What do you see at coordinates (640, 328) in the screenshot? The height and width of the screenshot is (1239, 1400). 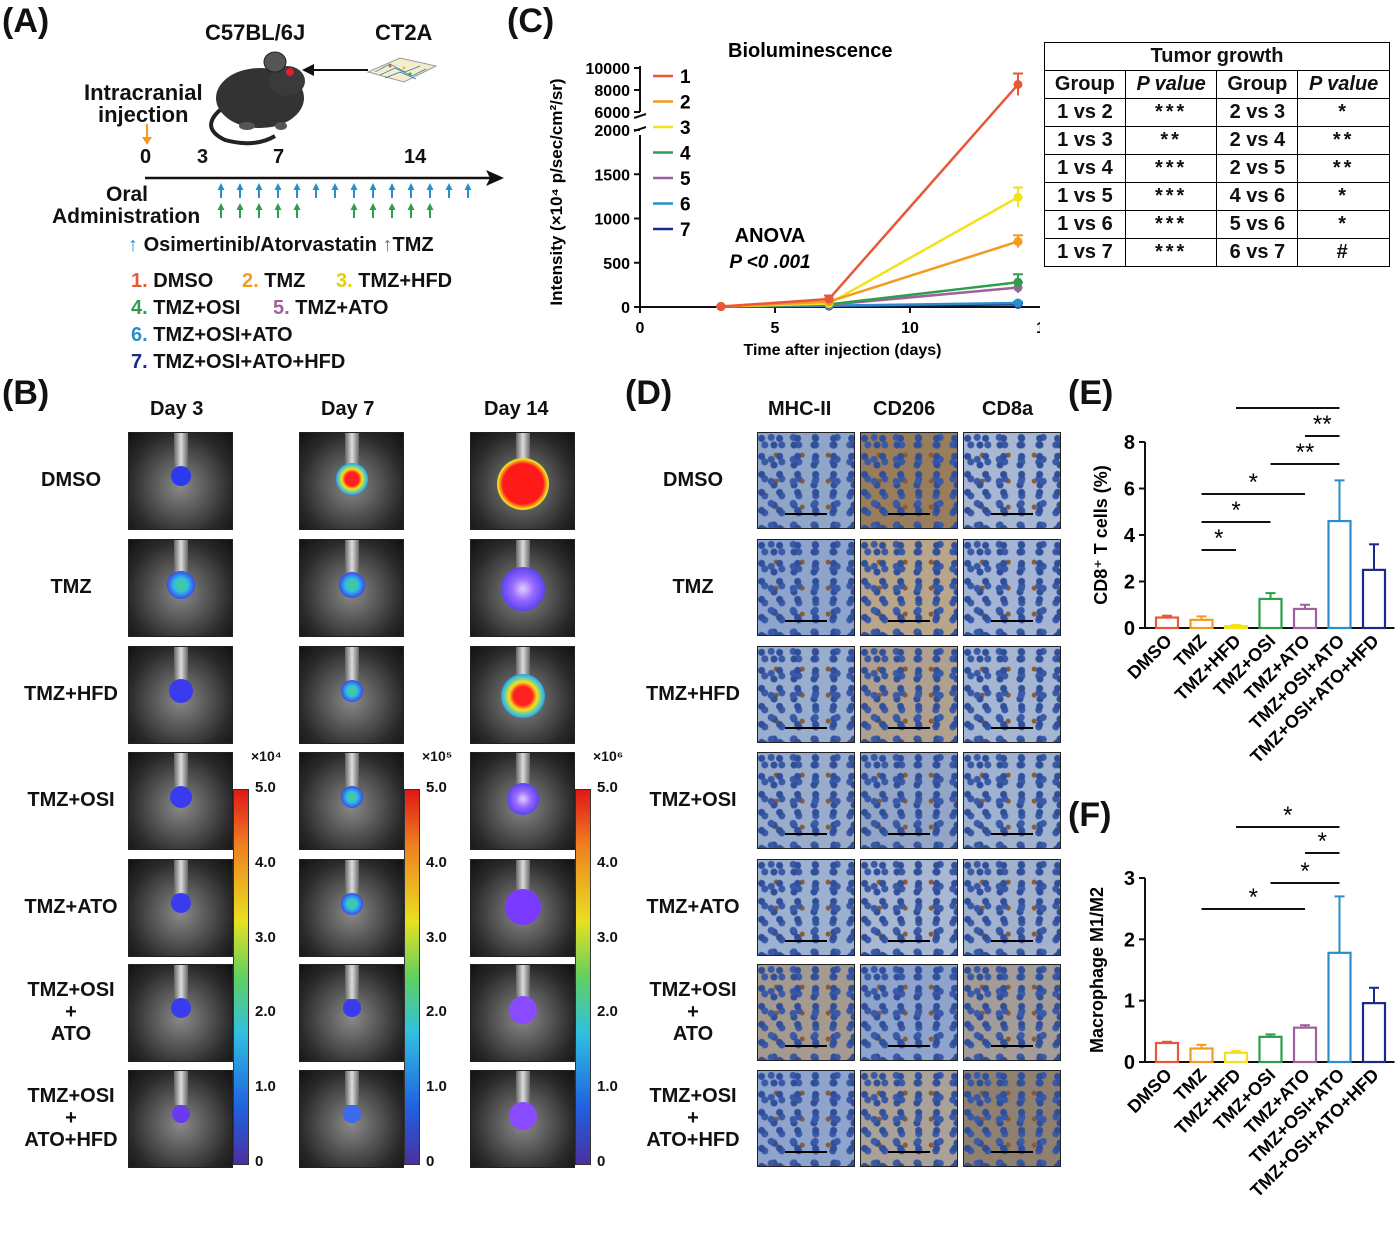 I see `x-tick-label: 0` at bounding box center [640, 328].